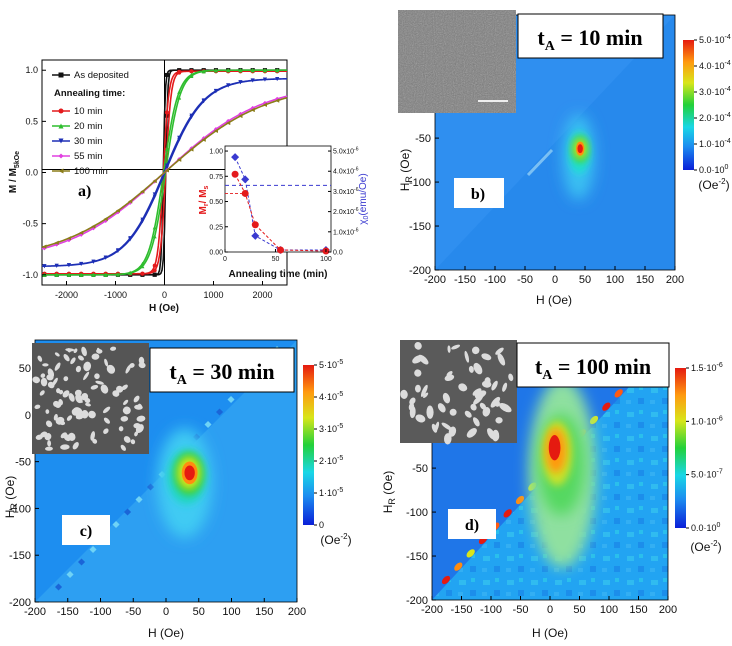  I want to click on panel-a-label: a), so click(84, 191).